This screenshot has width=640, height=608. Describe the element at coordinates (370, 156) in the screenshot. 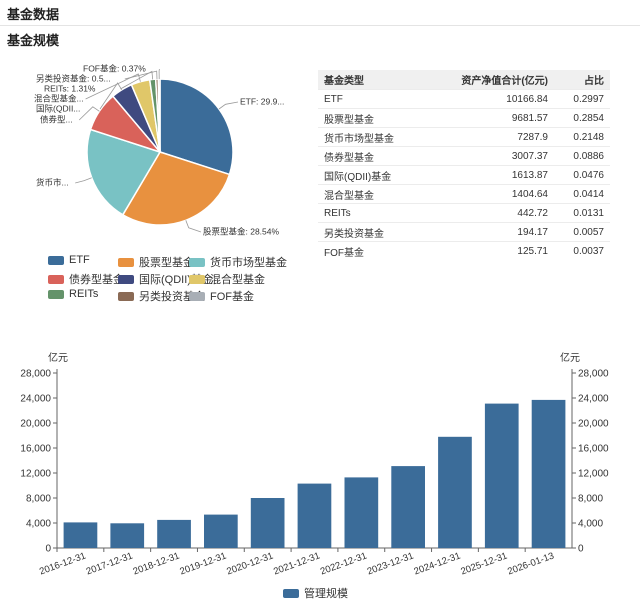

I see `cell-type: 债券型基金` at that location.